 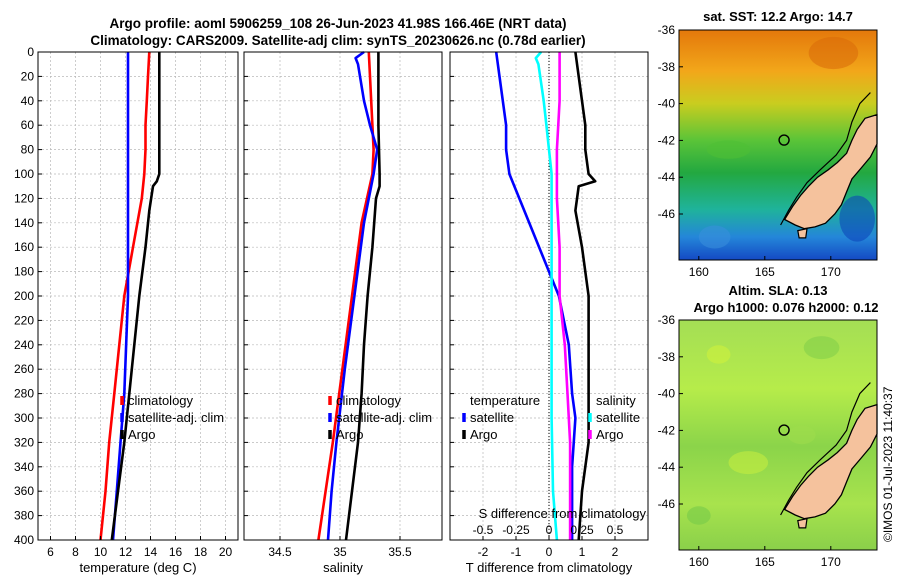 What do you see at coordinates (137, 567) in the screenshot?
I see `x-axis-label: temperature (deg C)` at bounding box center [137, 567].